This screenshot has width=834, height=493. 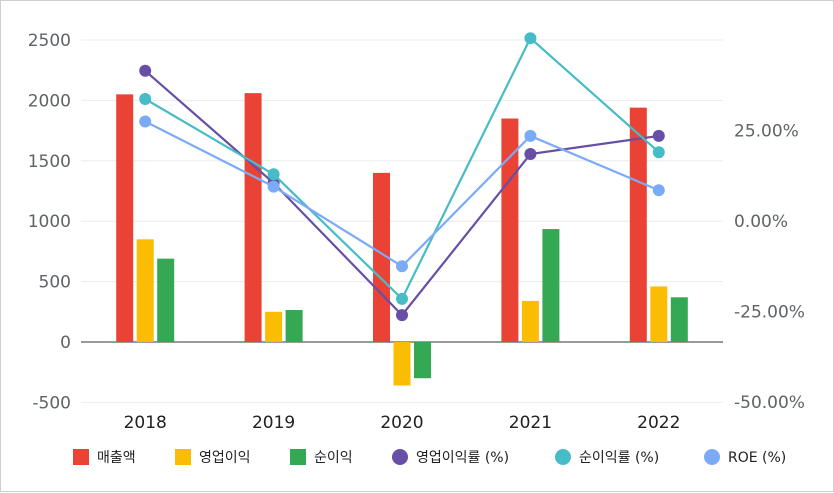 I want to click on left-axis-tick-label: -500, so click(x=51, y=403).